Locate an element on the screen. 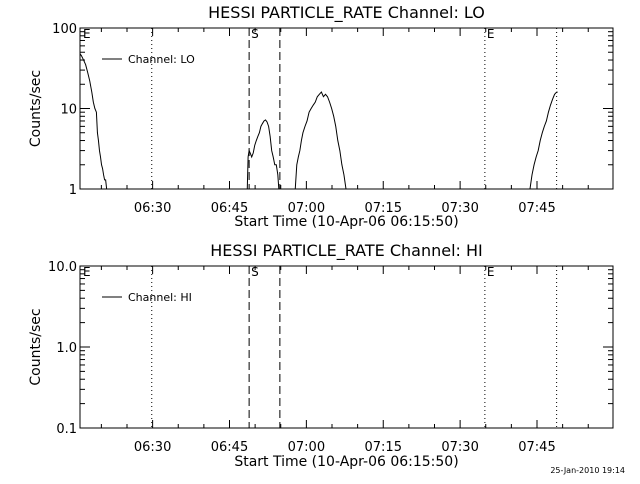  y-tick-label: 1 is located at coordinates (73, 190).